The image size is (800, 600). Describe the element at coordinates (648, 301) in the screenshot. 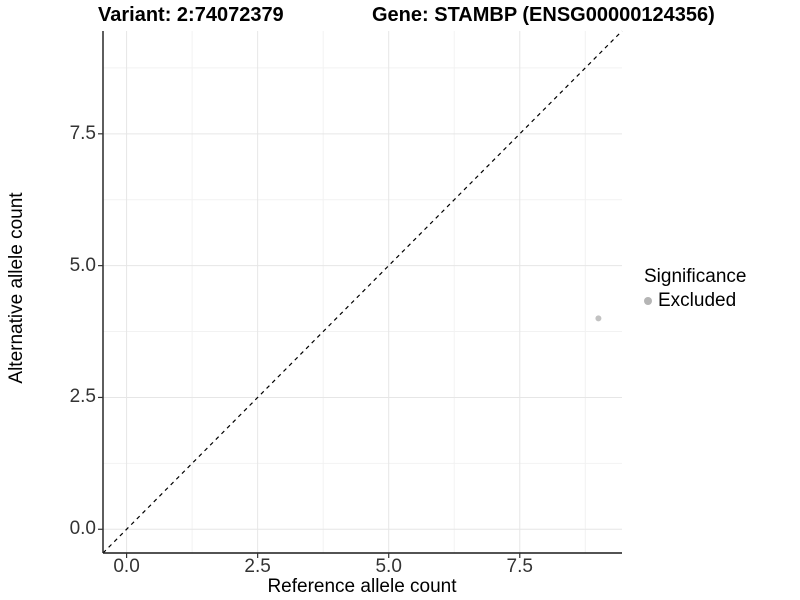

I see `legend-key-dot` at that location.